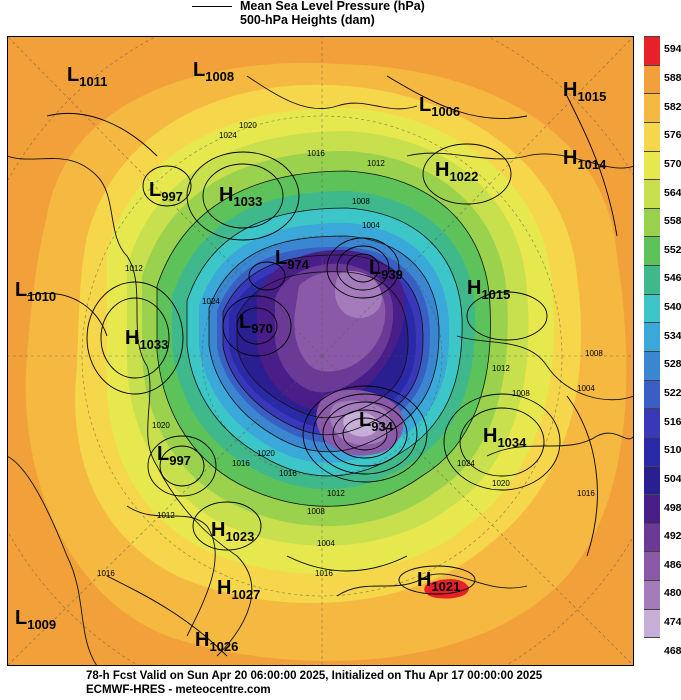 The height and width of the screenshot is (700, 681). I want to click on colorbar-label: 498, so click(672, 507).